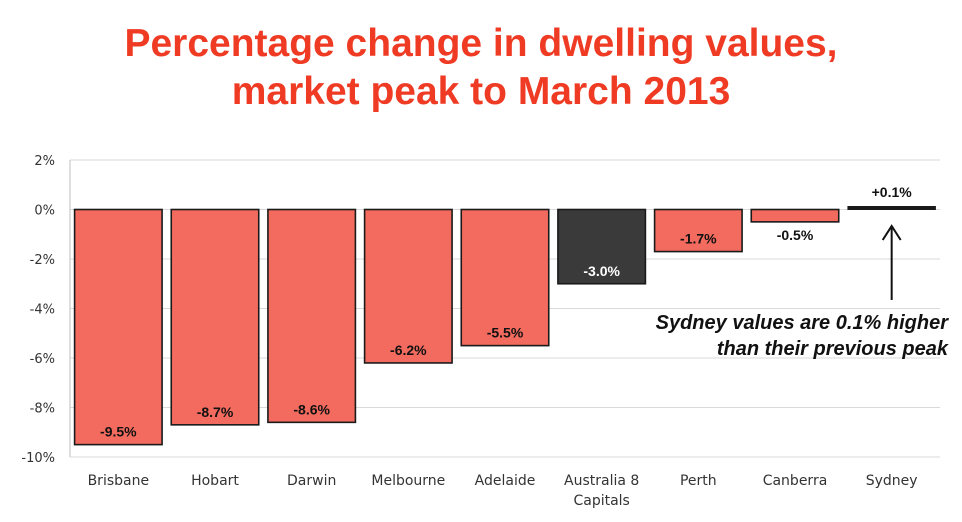 This screenshot has width=962, height=522. I want to click on category-label: Australia 8, so click(601, 481).